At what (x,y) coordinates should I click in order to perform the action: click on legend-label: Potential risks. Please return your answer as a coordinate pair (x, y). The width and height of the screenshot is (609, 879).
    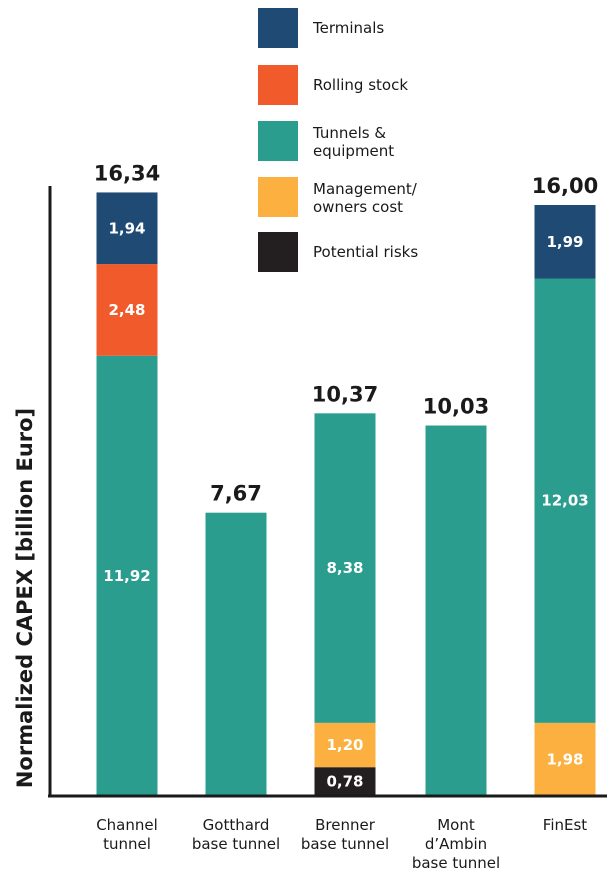
    Looking at the image, I should click on (365, 252).